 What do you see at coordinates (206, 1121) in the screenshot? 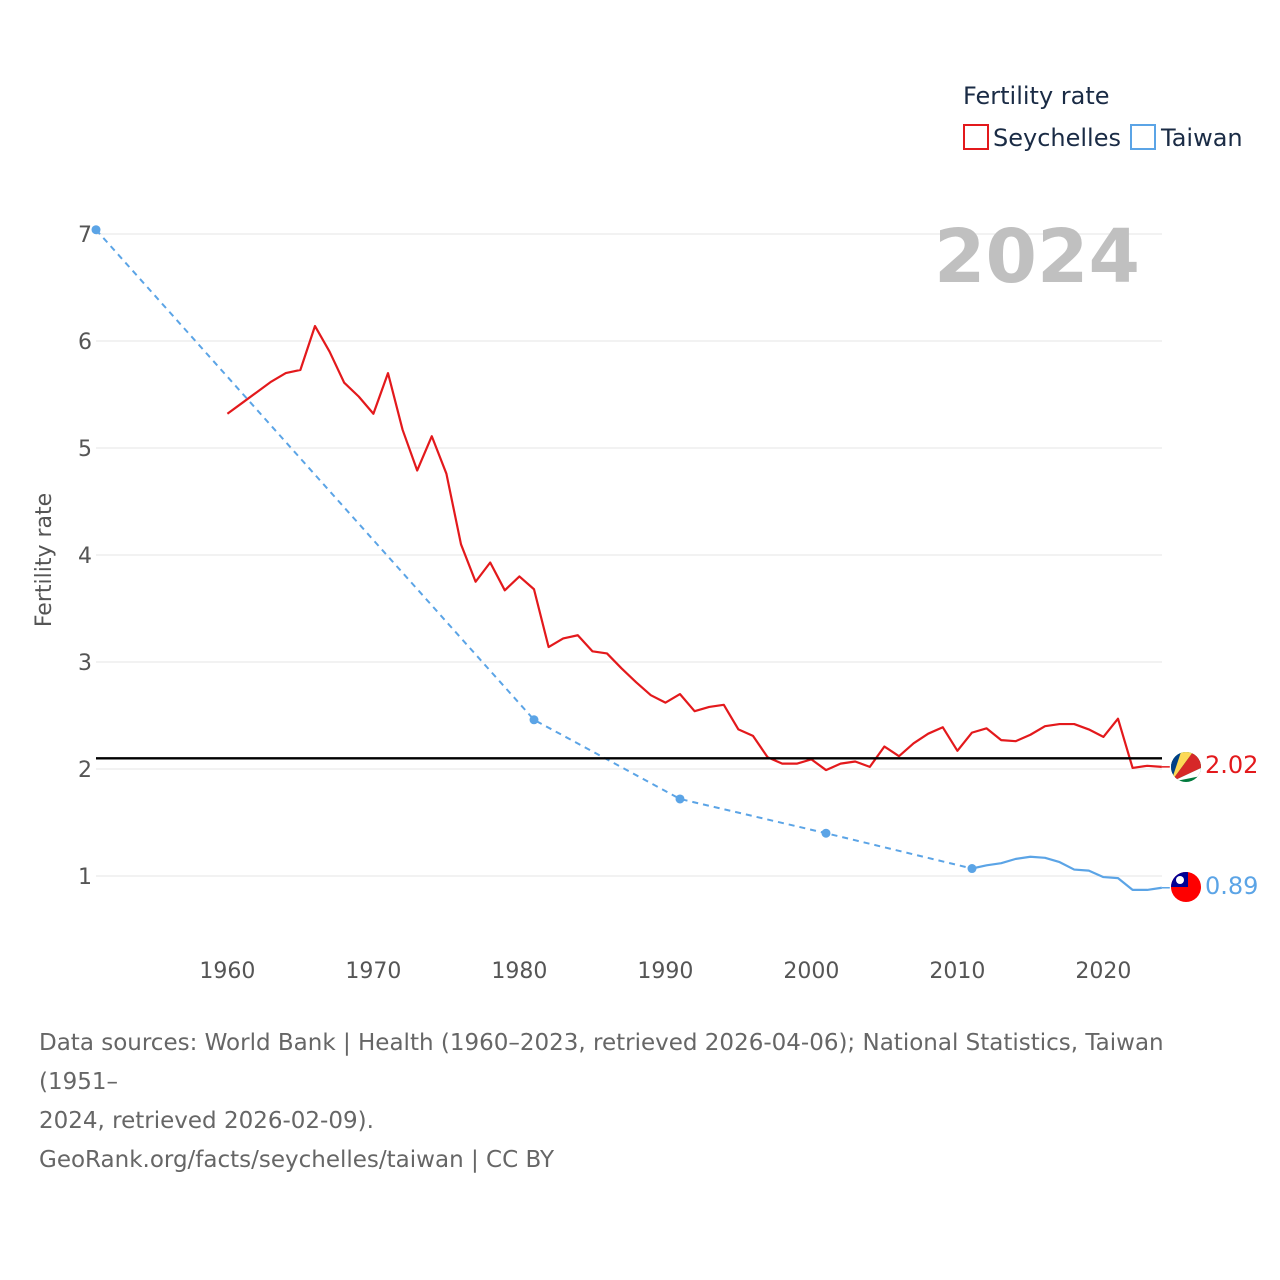
I see `source-line-2: 2024, retrieved 2026-02-09).` at bounding box center [206, 1121].